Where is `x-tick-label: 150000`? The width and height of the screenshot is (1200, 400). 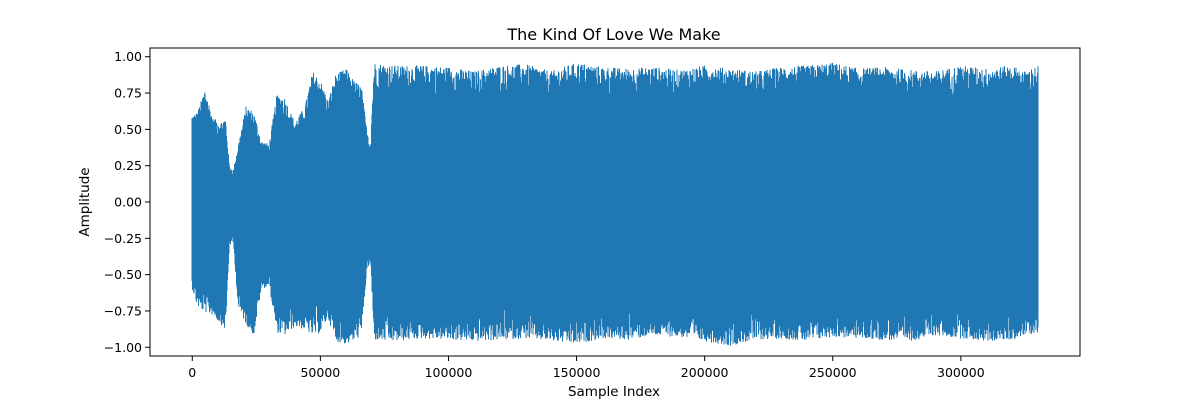
x-tick-label: 150000 is located at coordinates (577, 372).